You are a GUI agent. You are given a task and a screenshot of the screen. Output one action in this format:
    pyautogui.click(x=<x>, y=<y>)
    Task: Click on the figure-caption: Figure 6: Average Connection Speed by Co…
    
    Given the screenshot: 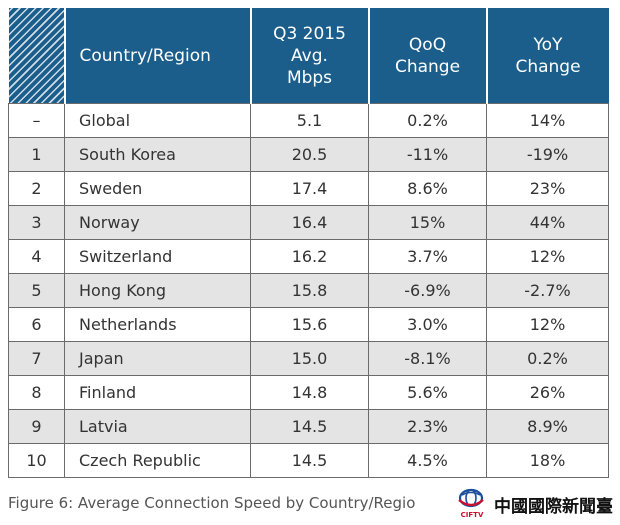 What is the action you would take?
    pyautogui.click(x=212, y=503)
    